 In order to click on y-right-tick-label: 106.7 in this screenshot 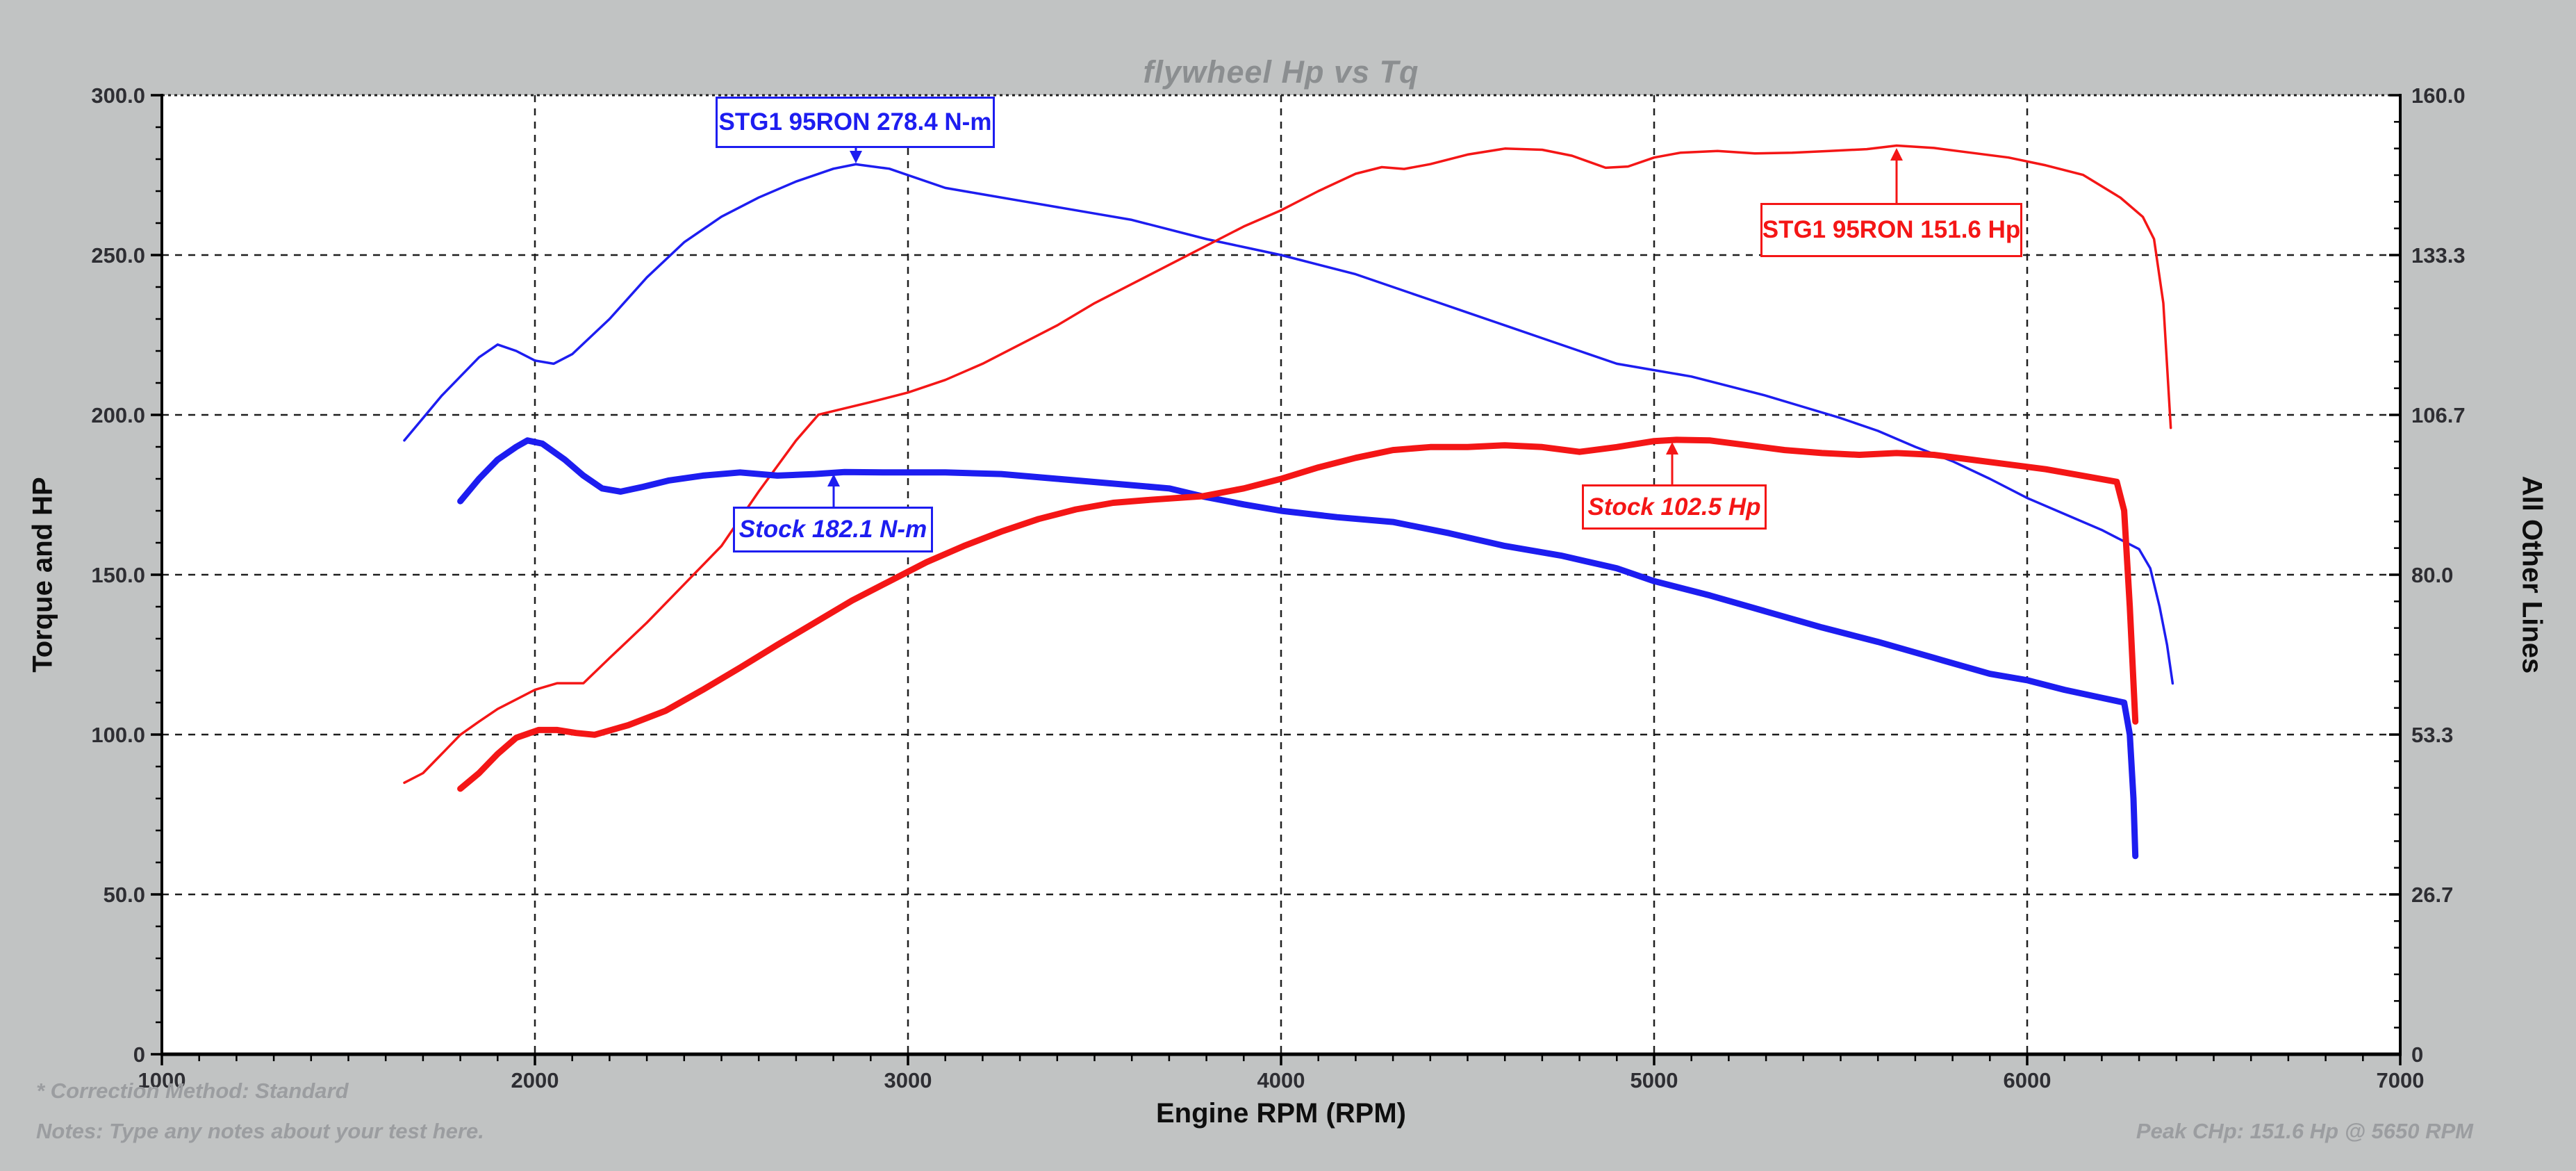, I will do `click(2439, 415)`.